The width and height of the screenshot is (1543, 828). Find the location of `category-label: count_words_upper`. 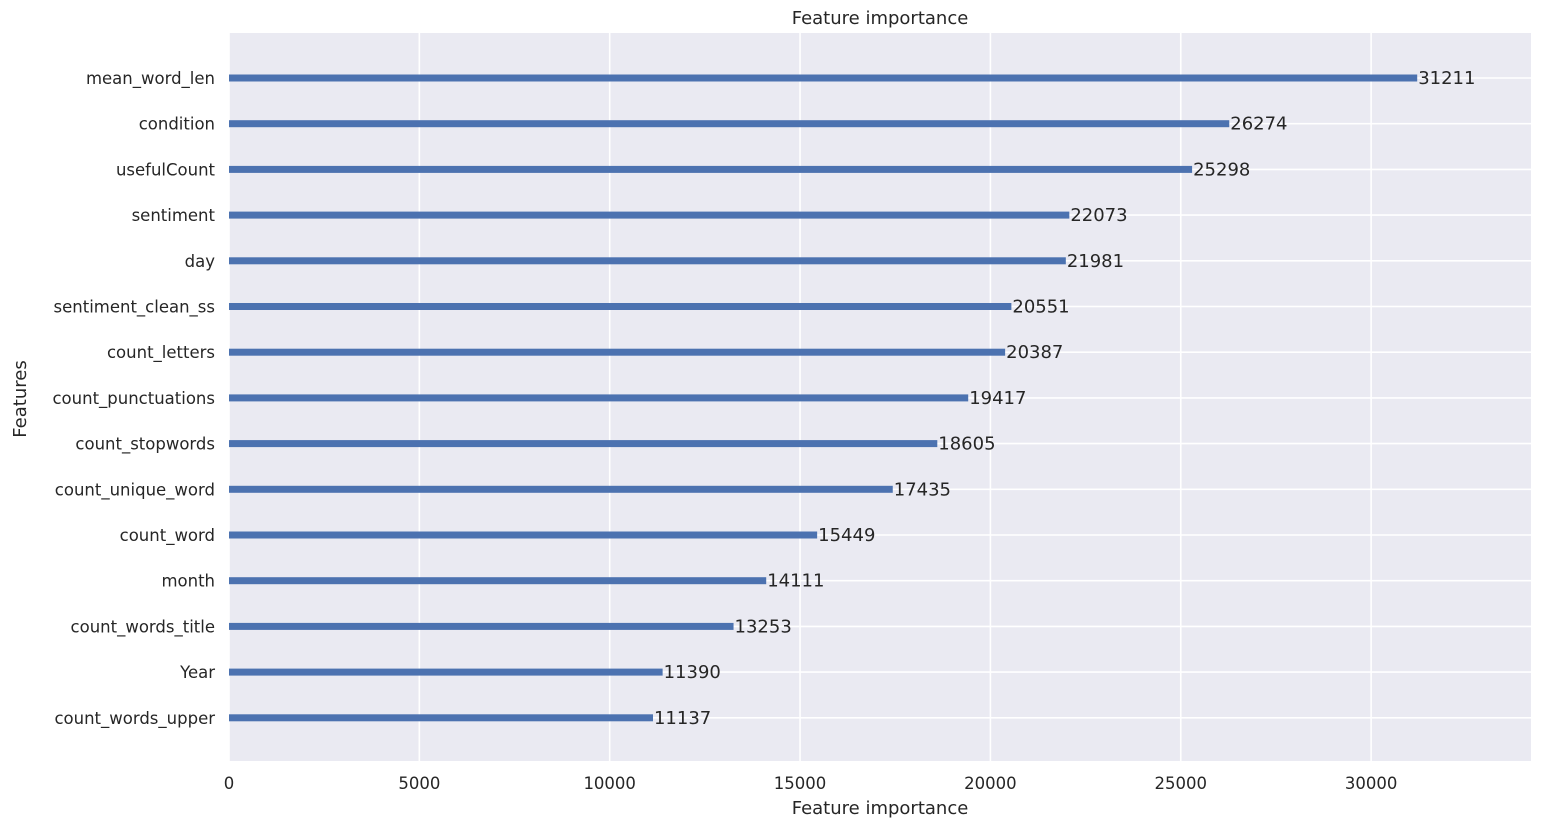

category-label: count_words_upper is located at coordinates (134, 719).